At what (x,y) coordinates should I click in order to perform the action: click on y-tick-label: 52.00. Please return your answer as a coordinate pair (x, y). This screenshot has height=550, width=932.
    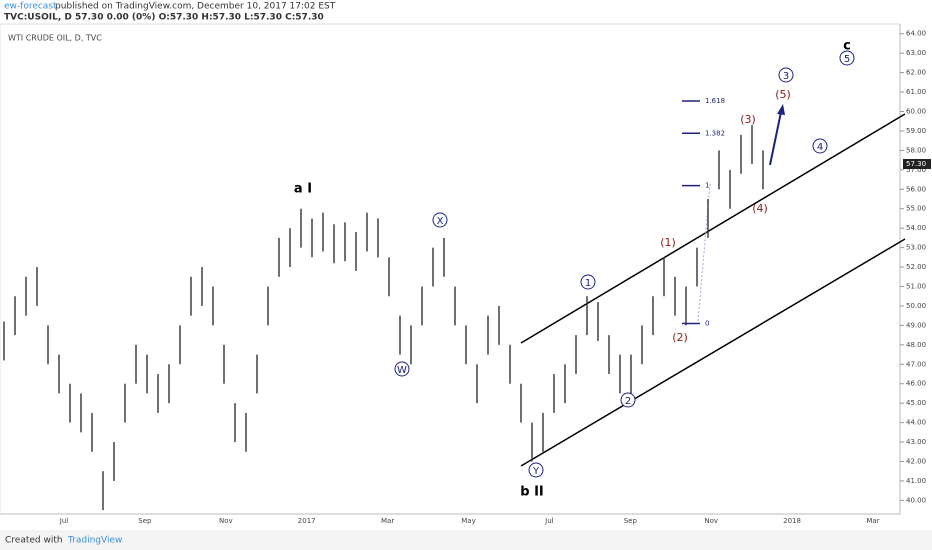
    Looking at the image, I should click on (916, 267).